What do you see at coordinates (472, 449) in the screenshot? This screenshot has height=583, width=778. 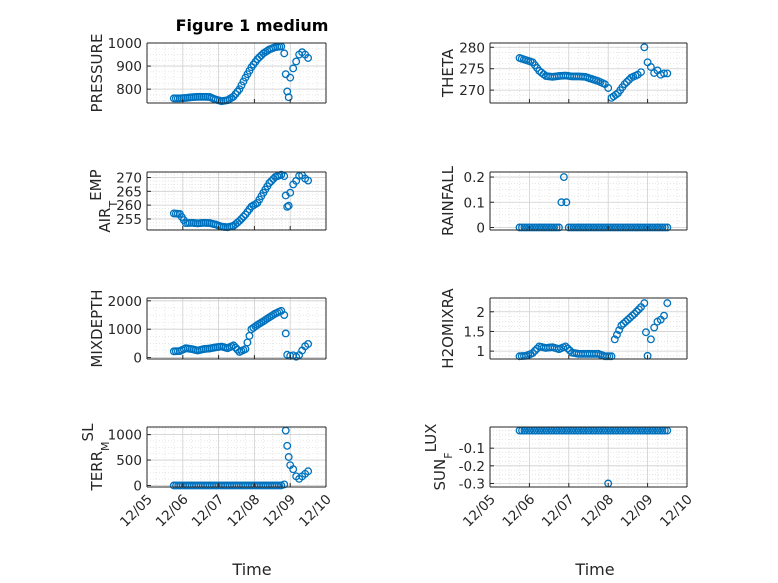 I see `y-tick-label: -0.1` at bounding box center [472, 449].